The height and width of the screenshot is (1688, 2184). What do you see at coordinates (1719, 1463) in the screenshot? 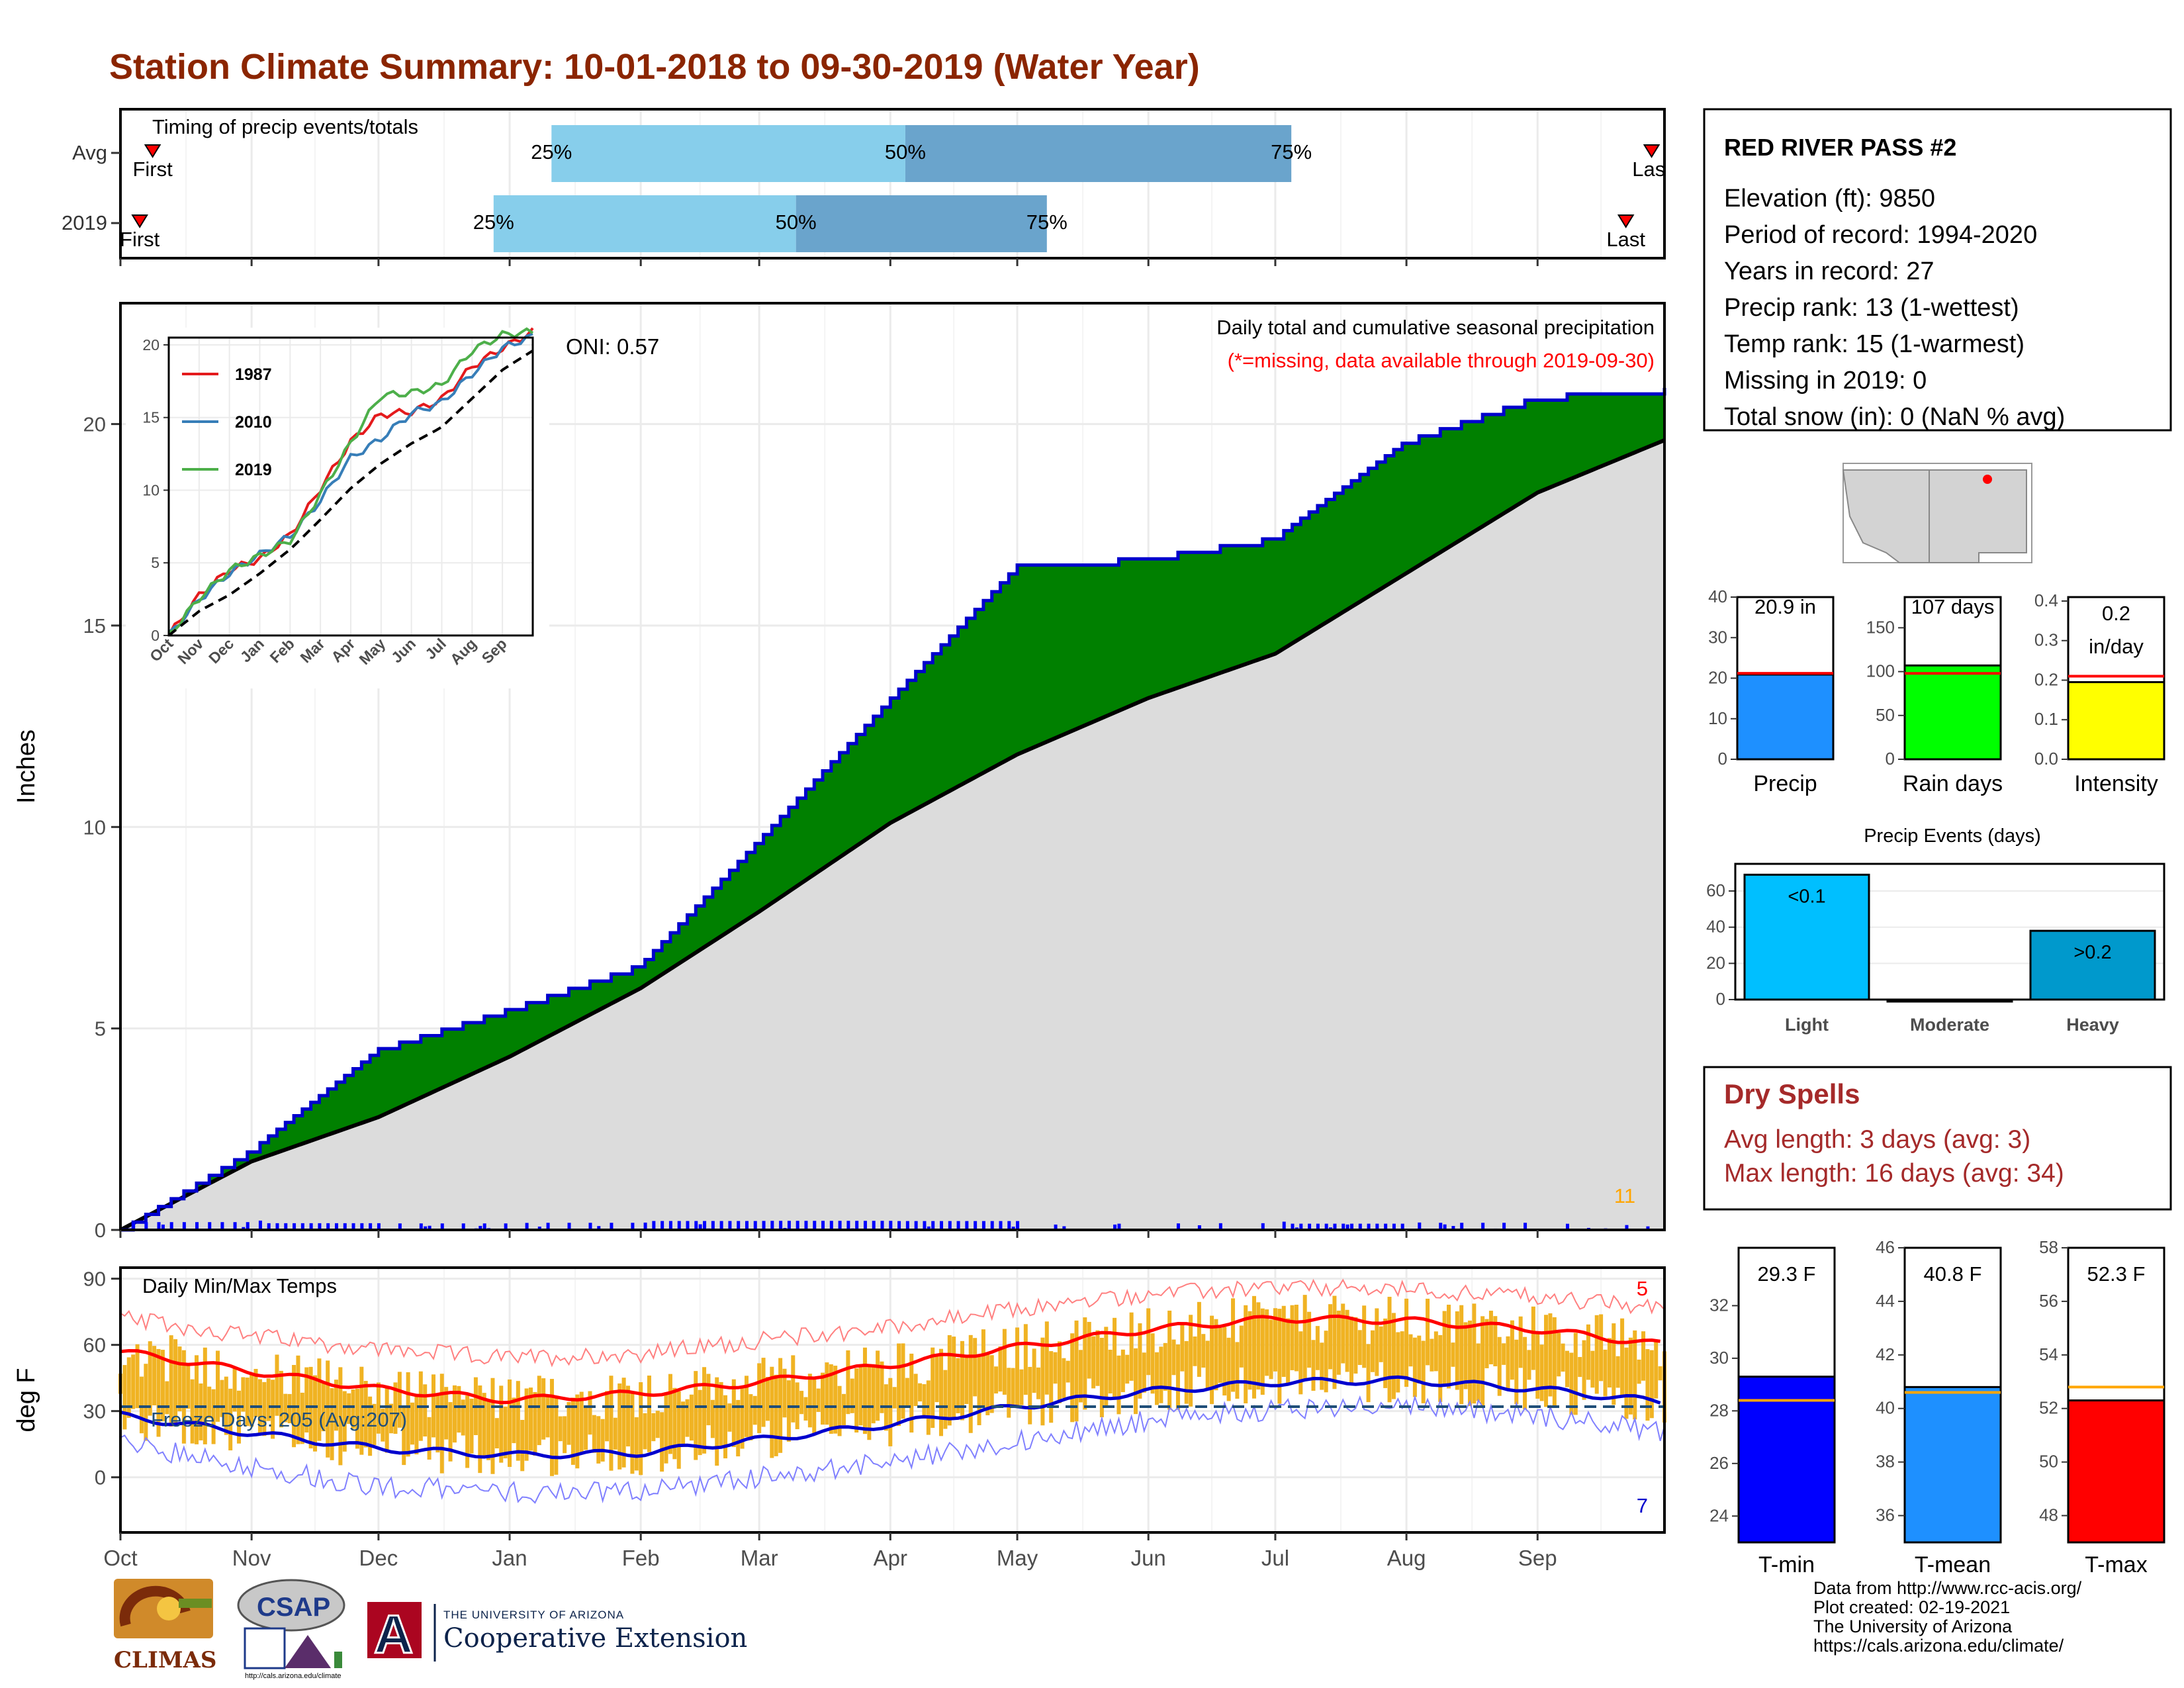
I see `temp-bar-y-tick-label: 26` at bounding box center [1719, 1463].